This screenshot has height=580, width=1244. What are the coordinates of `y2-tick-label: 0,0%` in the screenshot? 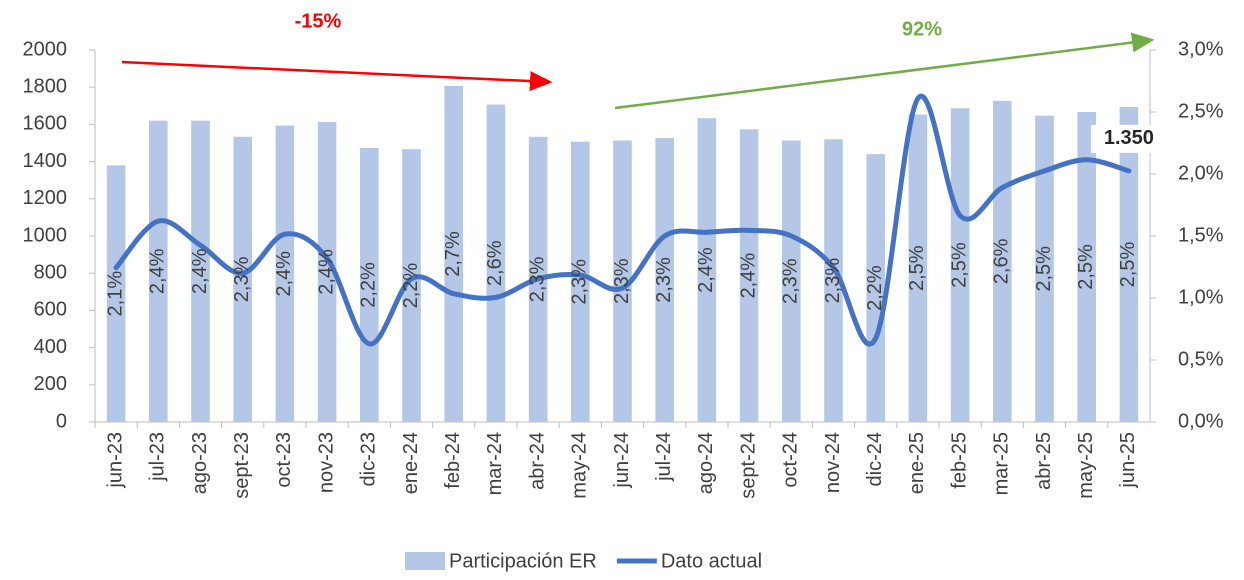 It's located at (1201, 421).